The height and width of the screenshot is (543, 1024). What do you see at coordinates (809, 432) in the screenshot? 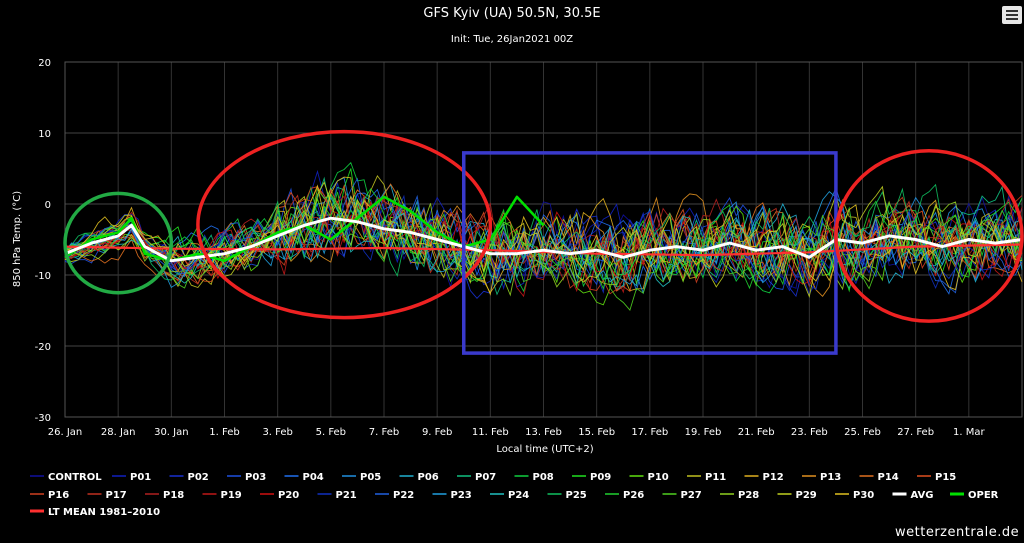
I see `x-tick-label: 23. Feb` at bounding box center [809, 432].